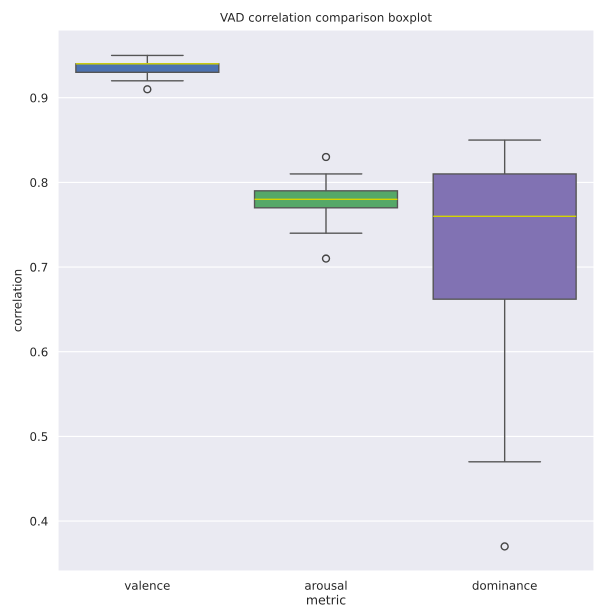 This screenshot has height=611, width=594. Describe the element at coordinates (39, 267) in the screenshot. I see `y-tick-label: 0.7` at that location.